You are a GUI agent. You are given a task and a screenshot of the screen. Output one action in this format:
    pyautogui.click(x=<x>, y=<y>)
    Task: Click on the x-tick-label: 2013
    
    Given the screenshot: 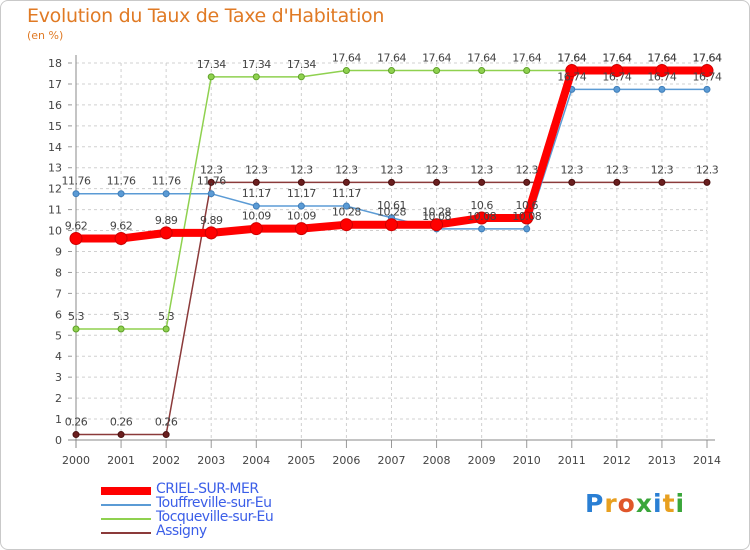 What is the action you would take?
    pyautogui.click(x=662, y=460)
    